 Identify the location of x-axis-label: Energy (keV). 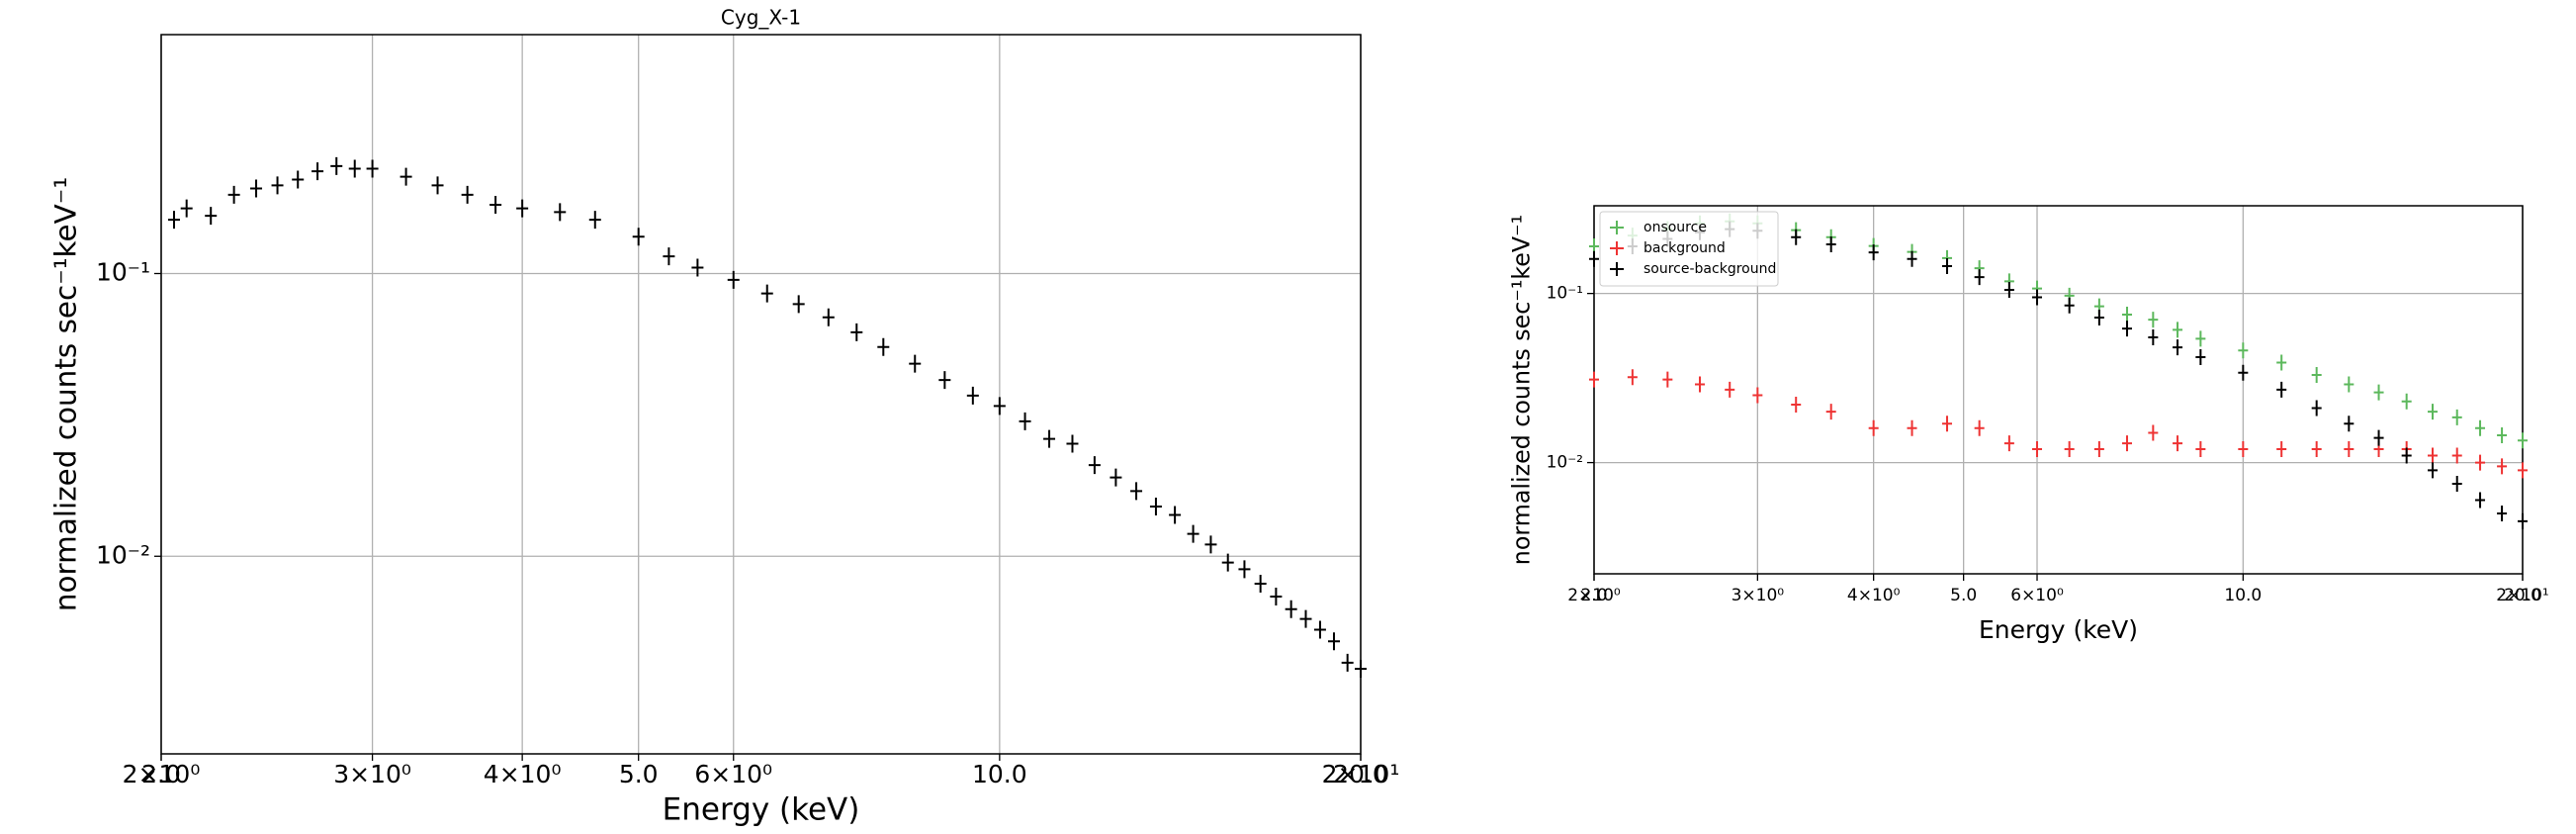
(2058, 629).